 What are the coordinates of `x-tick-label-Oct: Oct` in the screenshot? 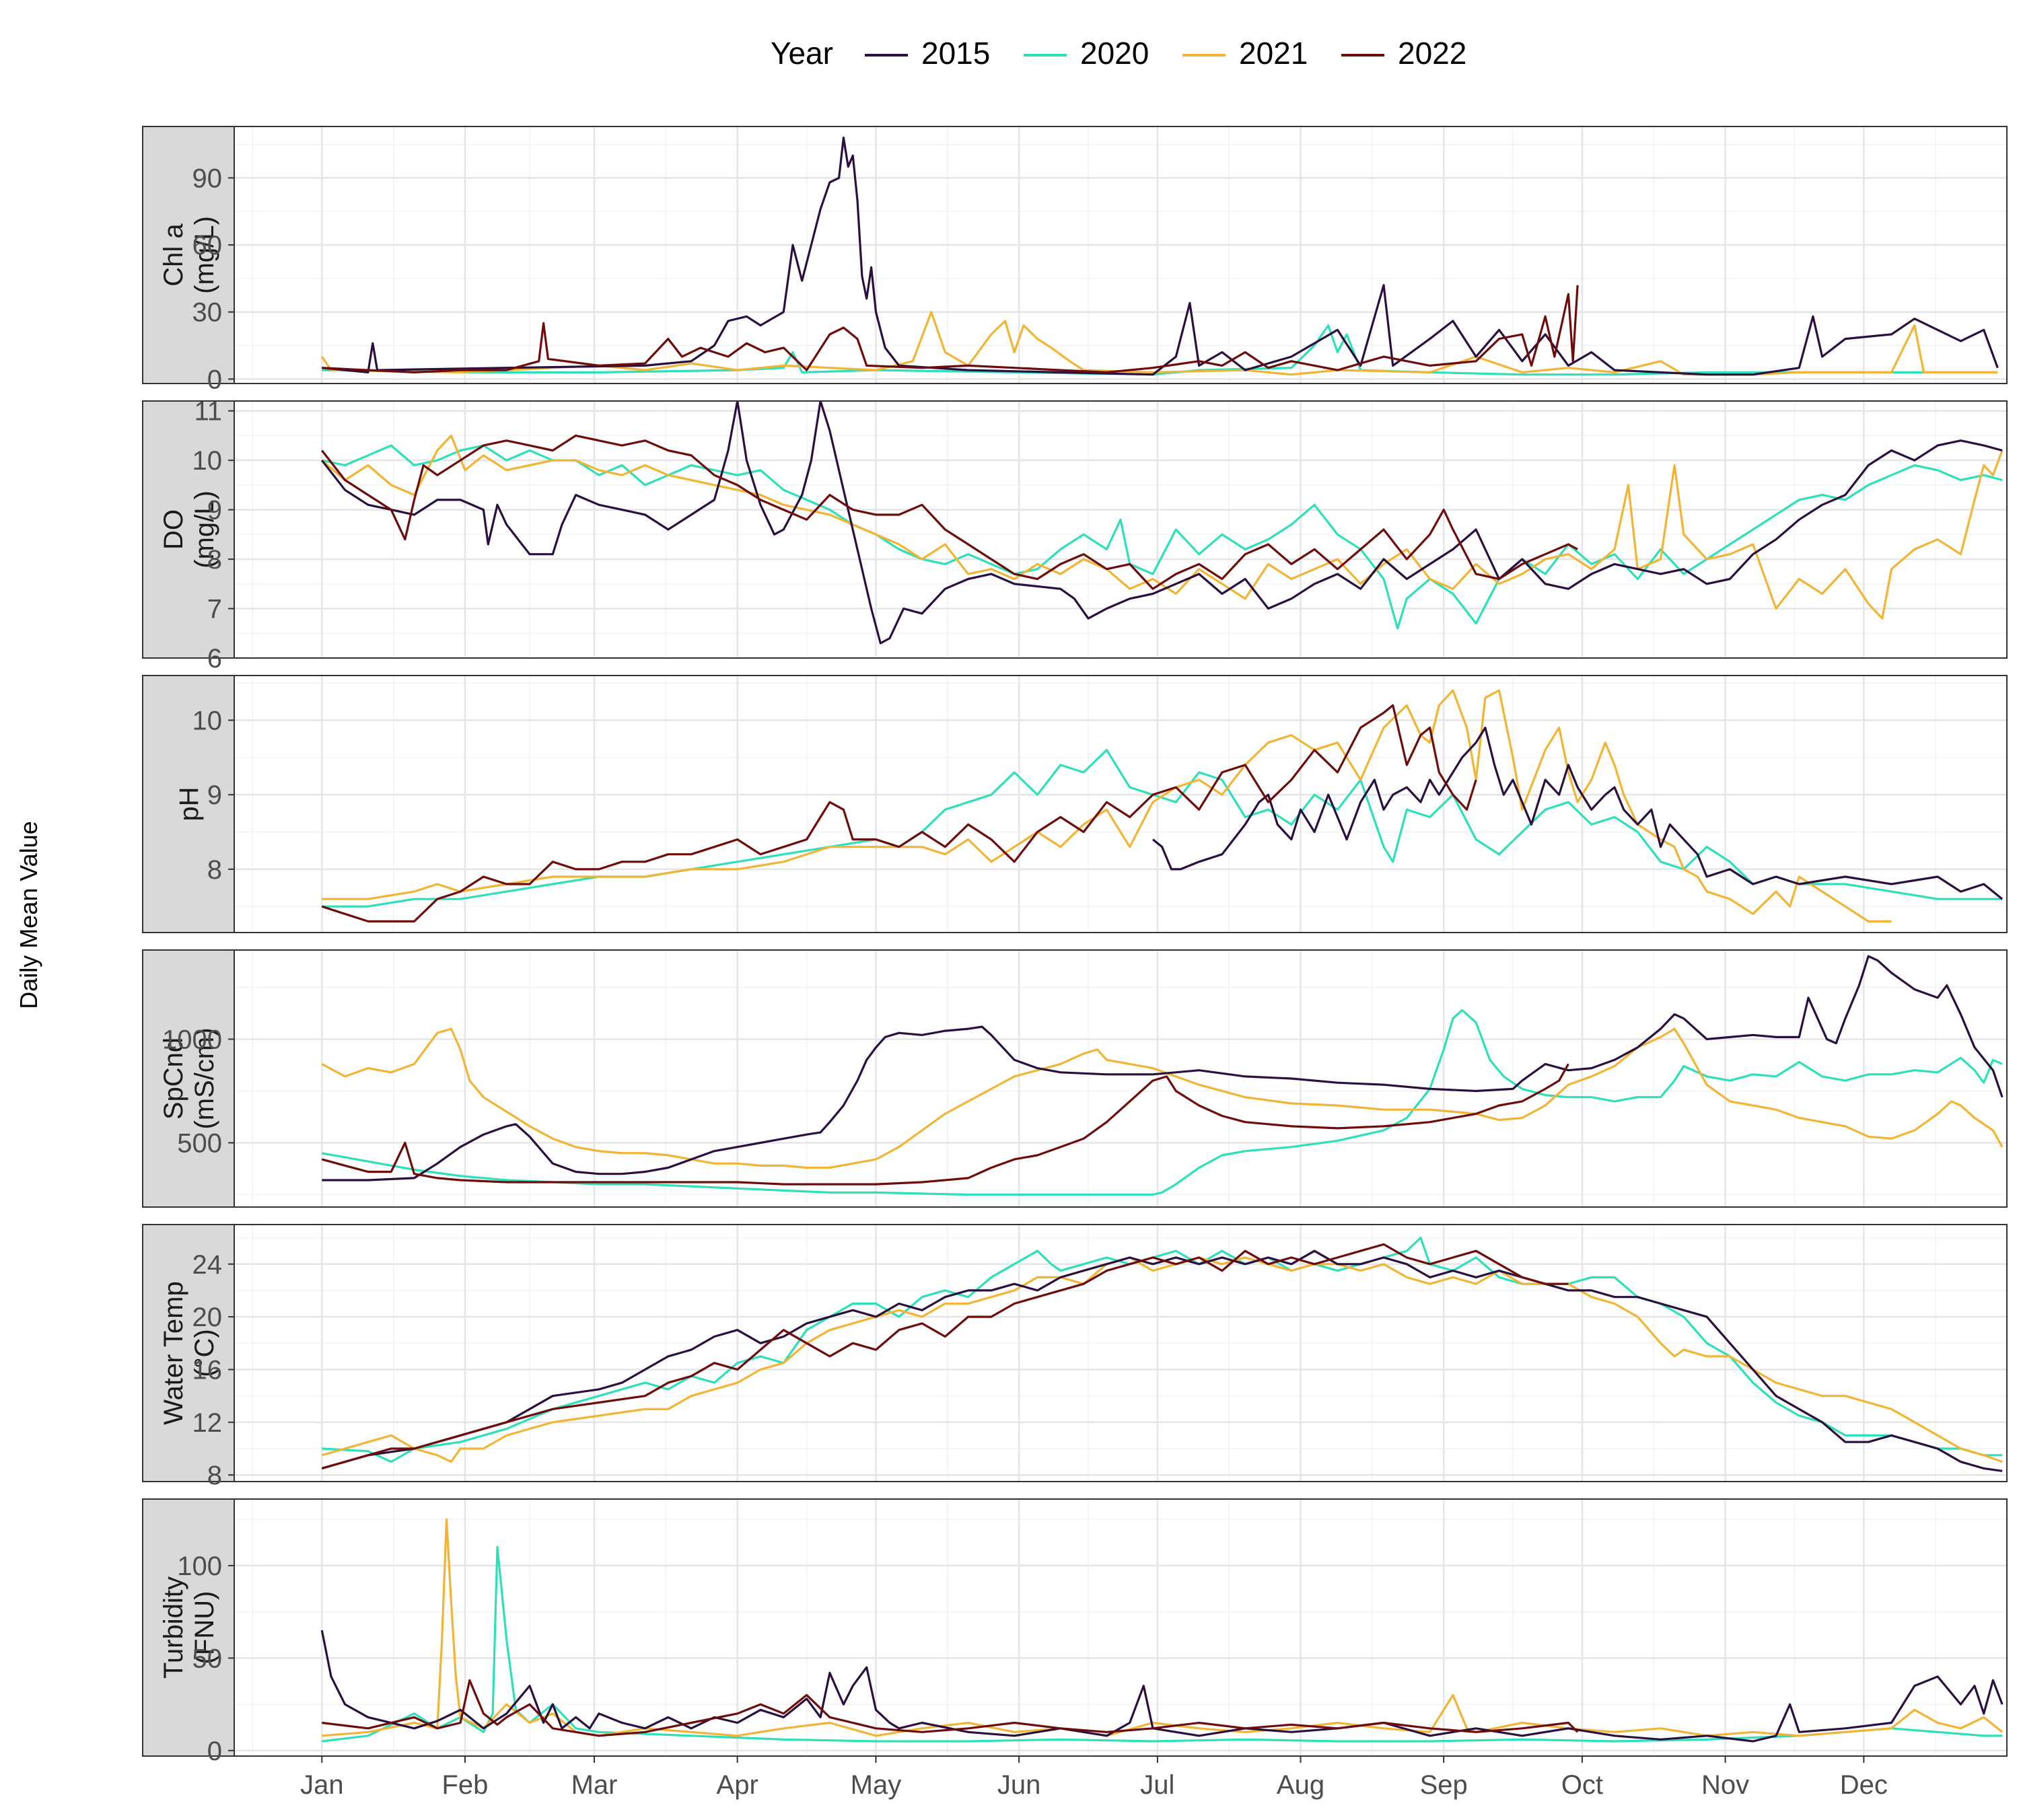 It's located at (1582, 1785).